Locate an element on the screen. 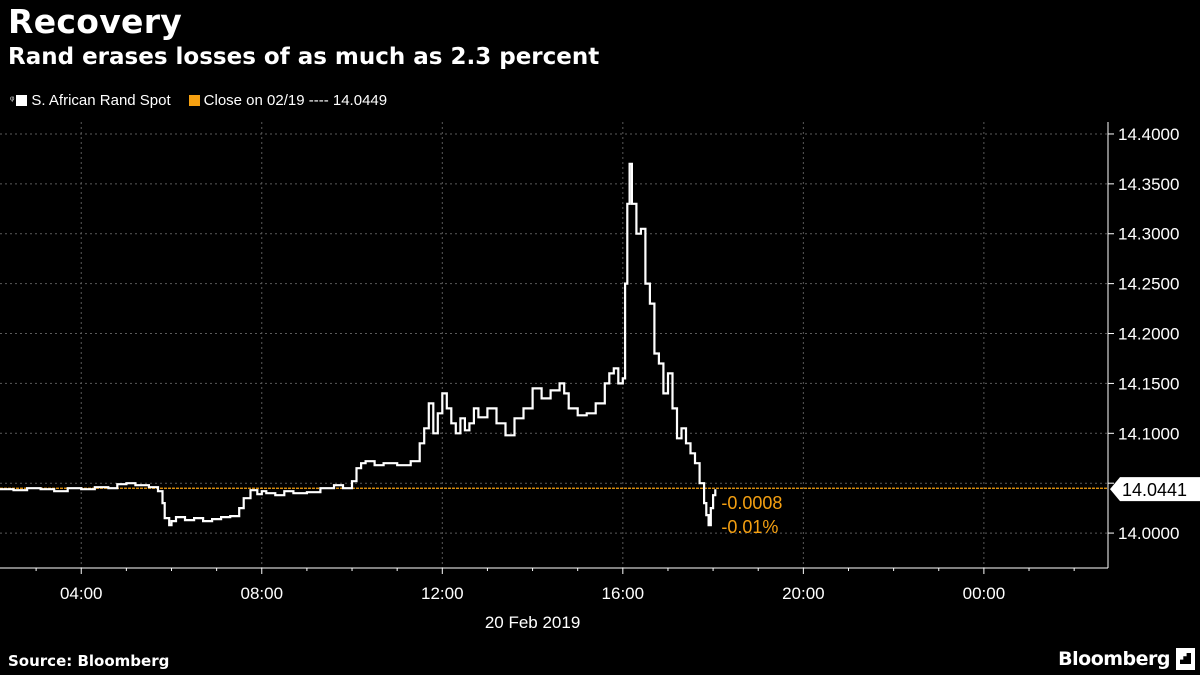  source-note: Source: Bloomberg is located at coordinates (89, 661).